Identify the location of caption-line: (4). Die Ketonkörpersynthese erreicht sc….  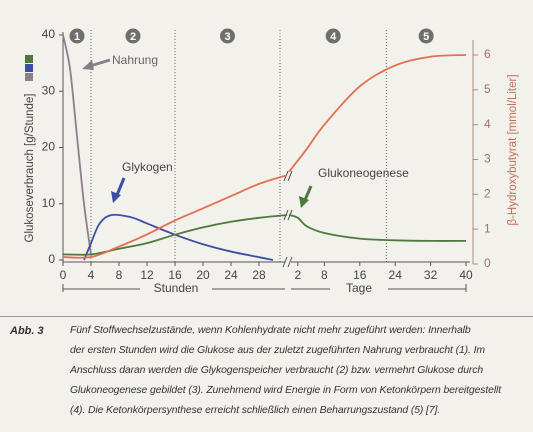
(255, 410).